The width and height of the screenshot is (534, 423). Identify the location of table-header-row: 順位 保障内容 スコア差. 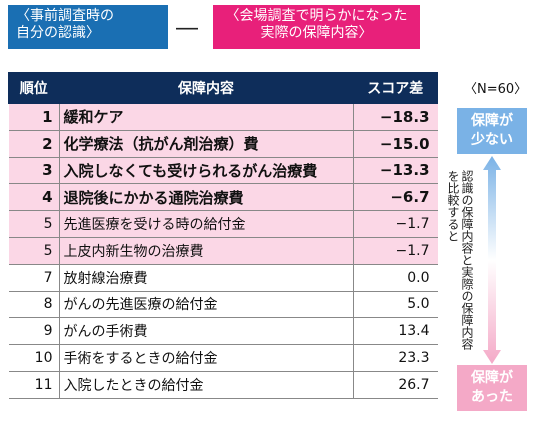
(223, 88).